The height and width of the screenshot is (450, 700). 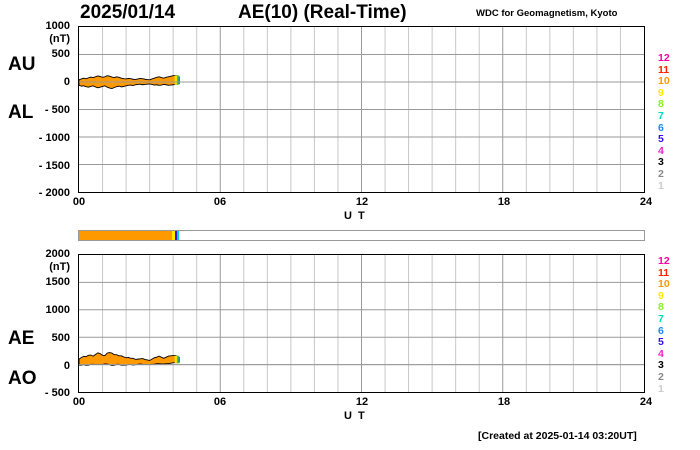 What do you see at coordinates (66, 82) in the screenshot?
I see `y-axis-tick-top-2: 0` at bounding box center [66, 82].